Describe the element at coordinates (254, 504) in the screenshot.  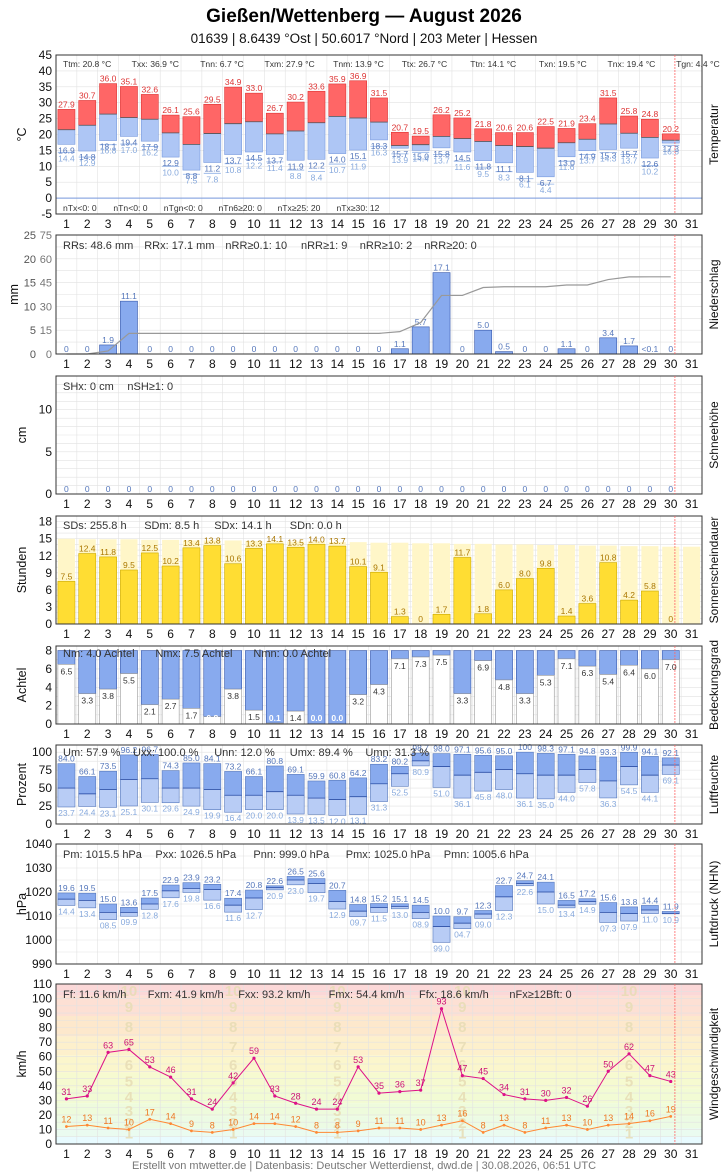
I see `x-tick-label: 10` at that location.